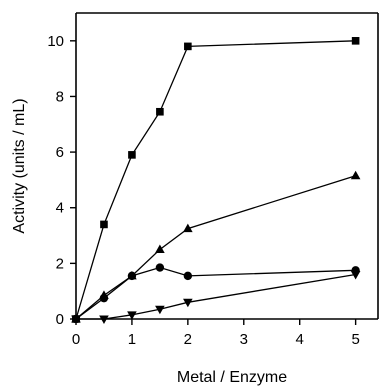 The width and height of the screenshot is (381, 387). What do you see at coordinates (216, 296) in the screenshot?
I see `series-line-triangle-down` at bounding box center [216, 296].